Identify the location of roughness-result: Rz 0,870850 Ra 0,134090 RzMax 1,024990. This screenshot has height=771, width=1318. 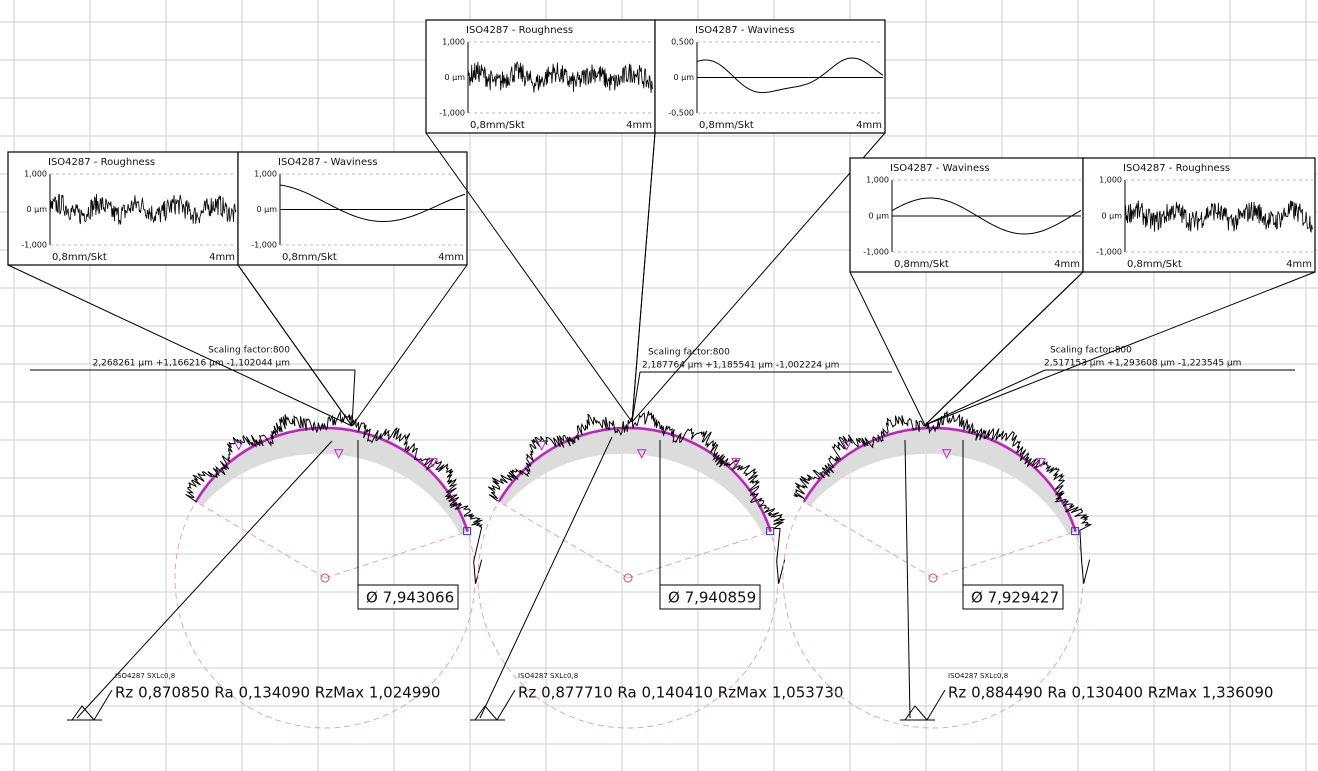
(277, 693).